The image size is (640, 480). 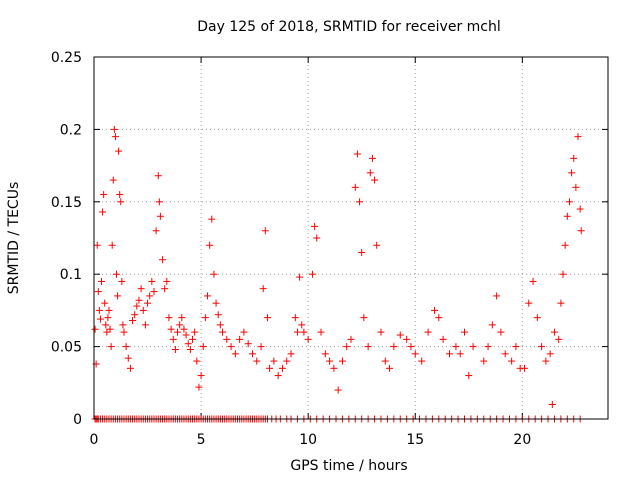 What do you see at coordinates (71, 275) in the screenshot?
I see `y-tick-label: 0.1` at bounding box center [71, 275].